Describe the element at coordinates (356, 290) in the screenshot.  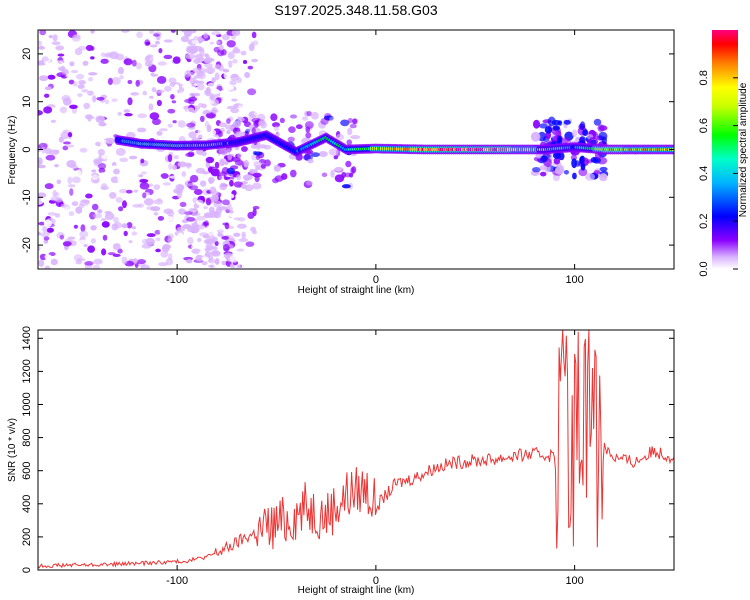
I see `spectrogram-xlabel: Height of straight line (km)` at that location.